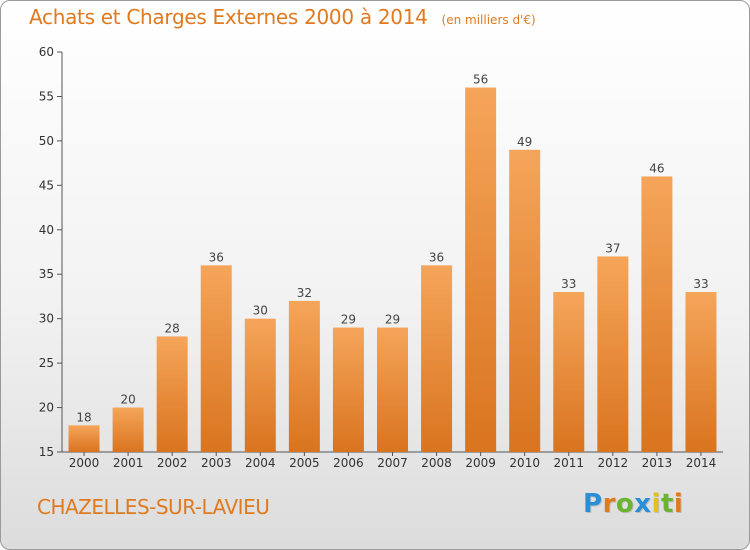 Image resolution: width=750 pixels, height=550 pixels. Describe the element at coordinates (153, 507) in the screenshot. I see `place-name: CHAZELLES-SUR-LAVIEU` at that location.